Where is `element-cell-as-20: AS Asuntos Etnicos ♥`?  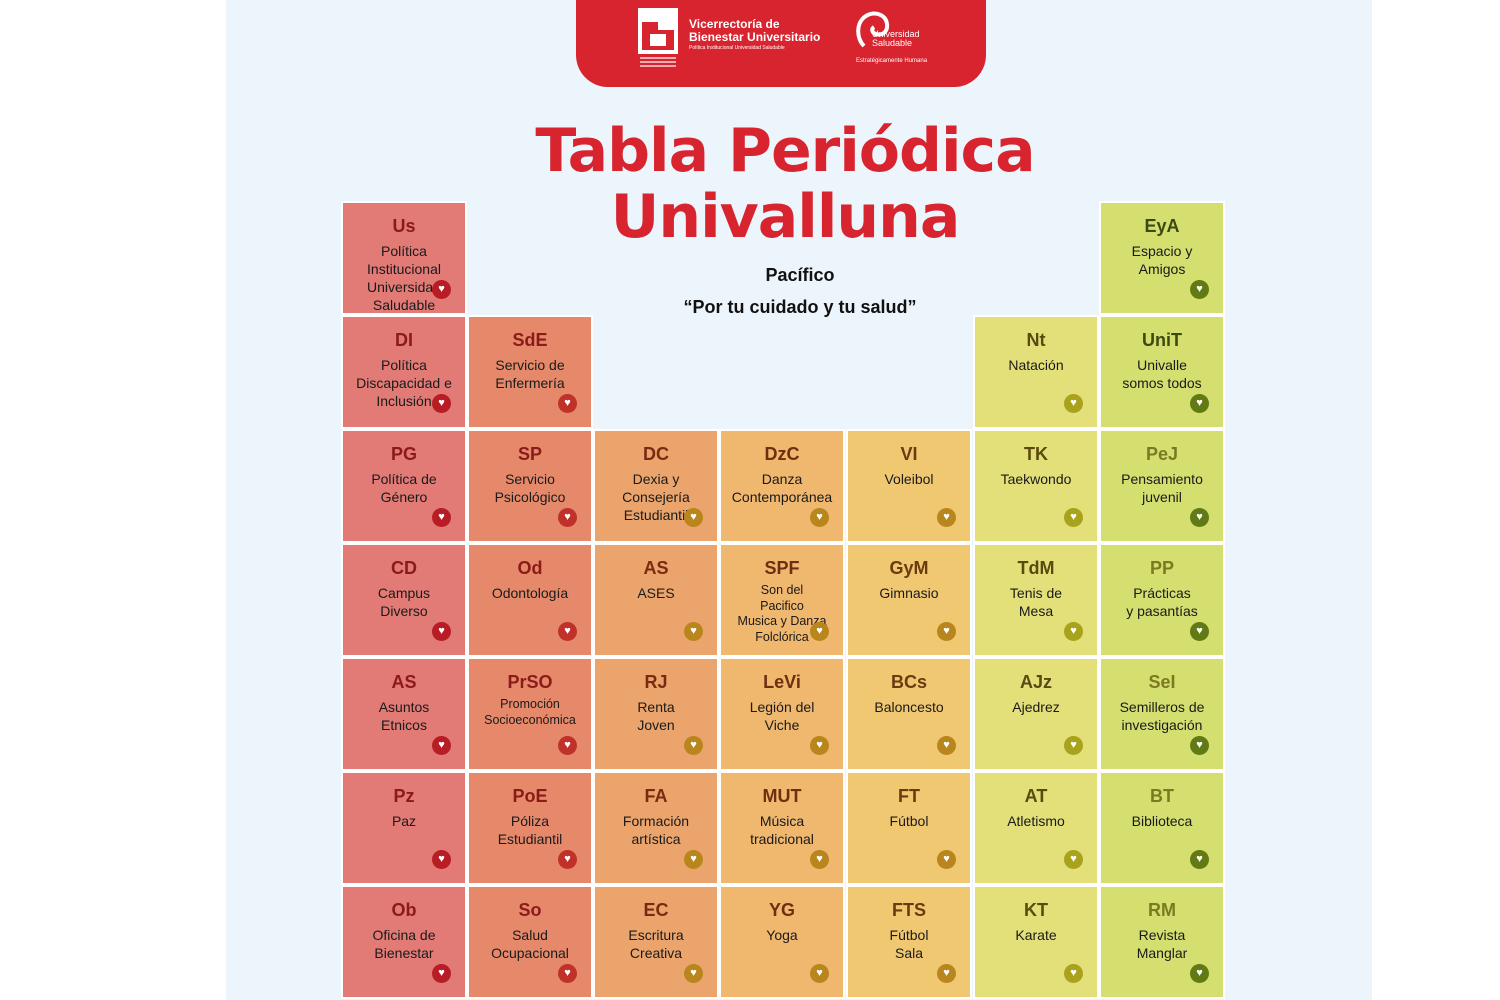
element-cell-as-20: AS Asuntos Etnicos ♥ is located at coordinates (404, 714).